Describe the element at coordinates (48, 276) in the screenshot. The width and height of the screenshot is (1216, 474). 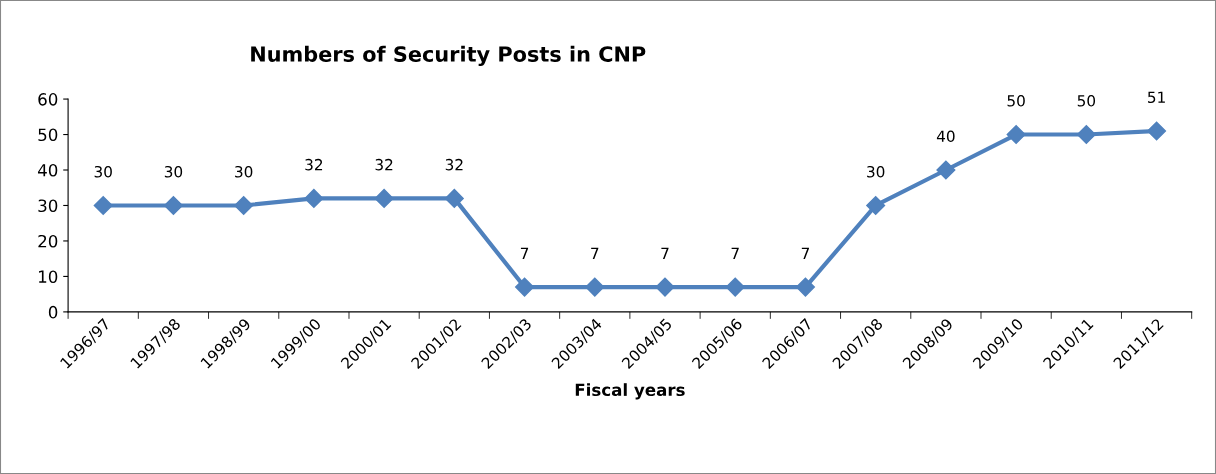
I see `y-tick-label: 10` at that location.